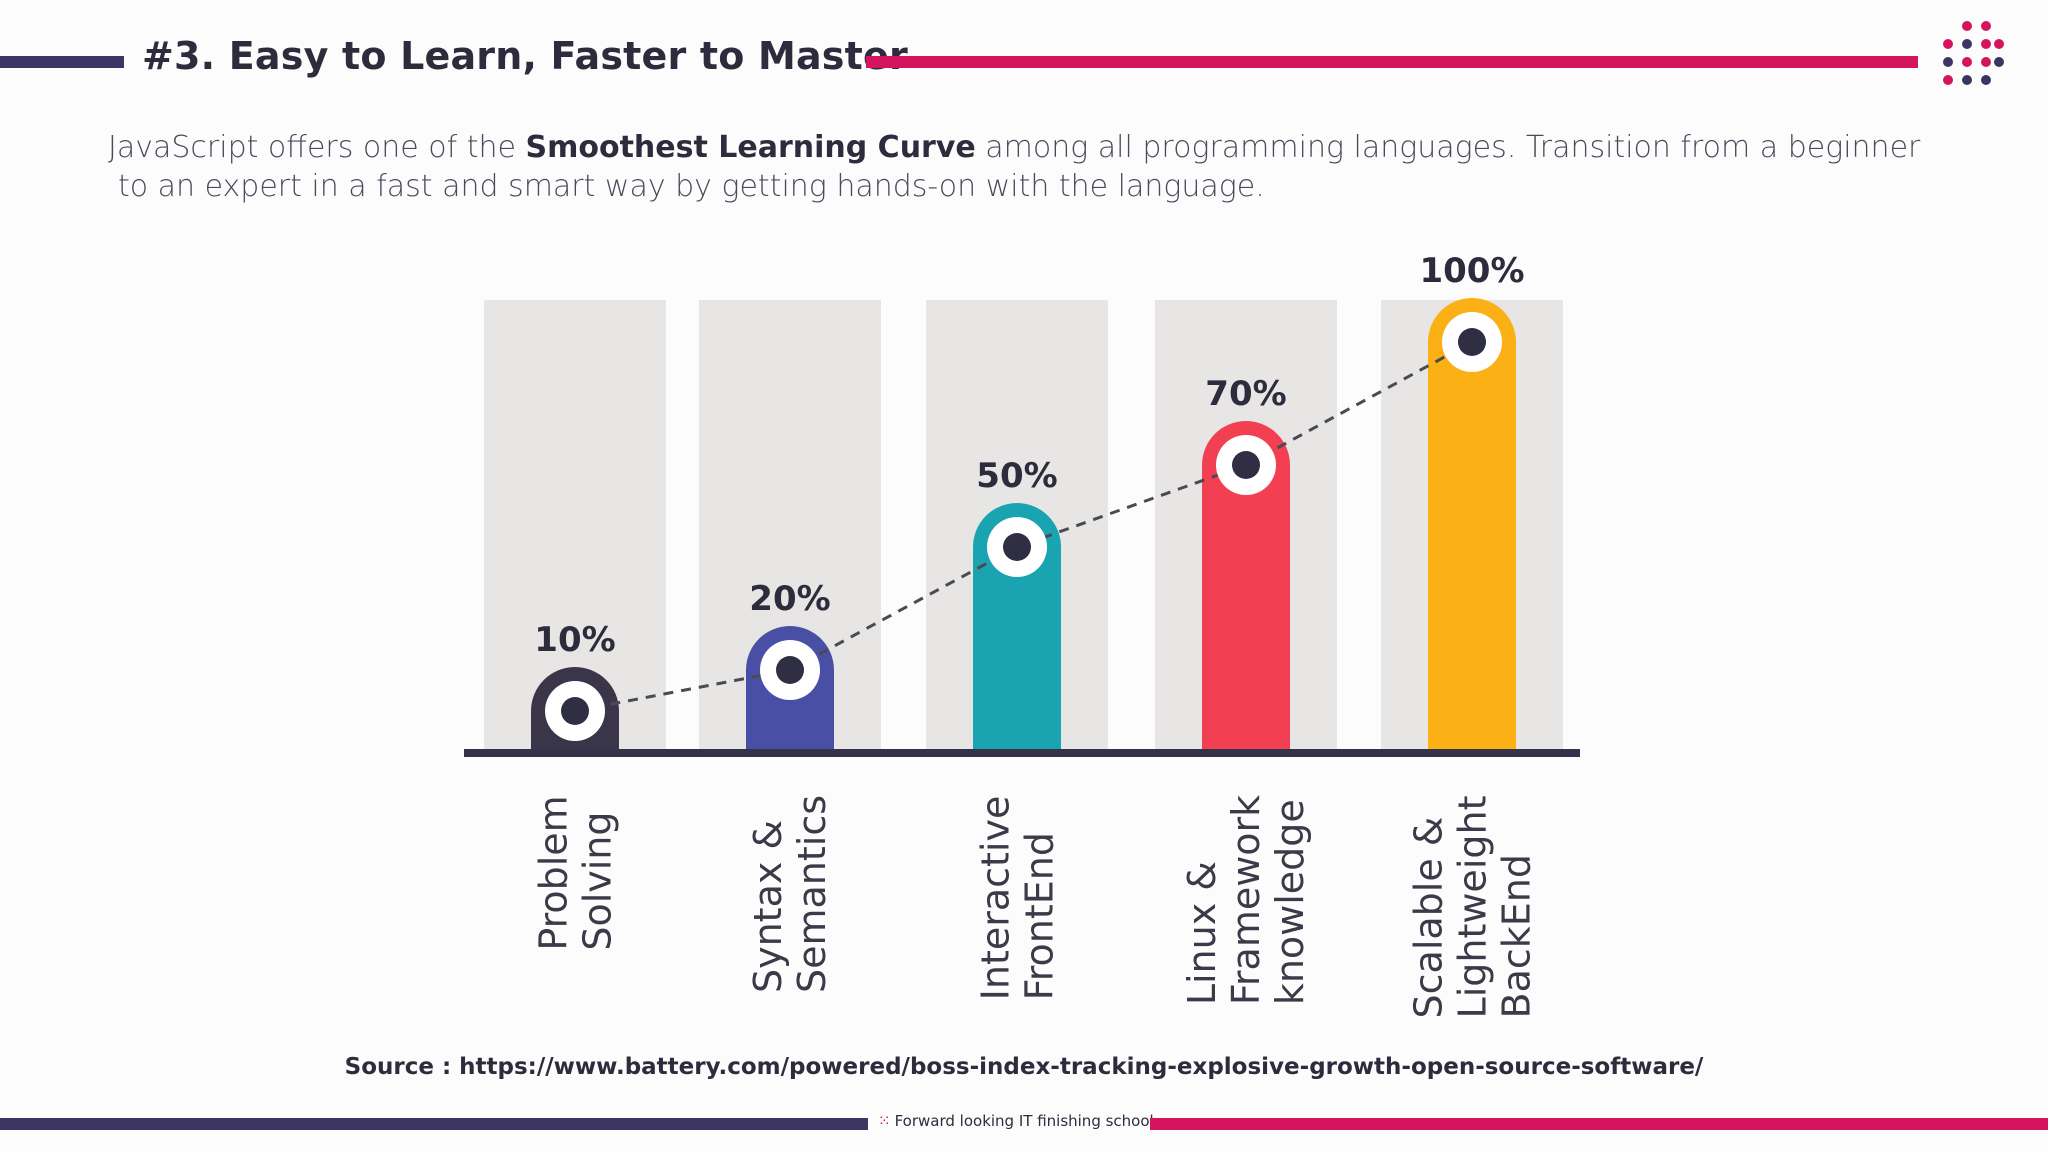  I want to click on category-label-line: Linux &, so click(1202, 933).